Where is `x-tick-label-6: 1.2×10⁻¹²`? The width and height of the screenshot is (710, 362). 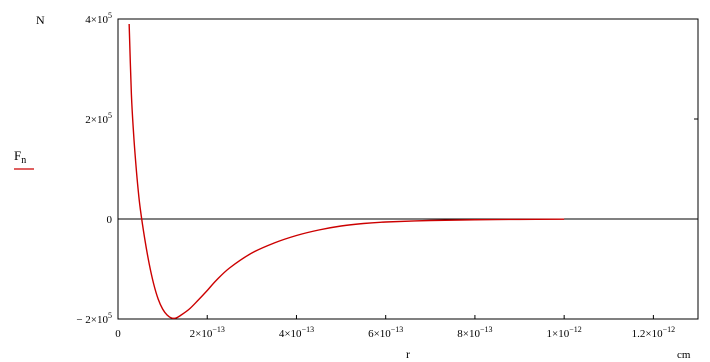
x-tick-label-6: 1.2×10⁻¹² is located at coordinates (653, 332).